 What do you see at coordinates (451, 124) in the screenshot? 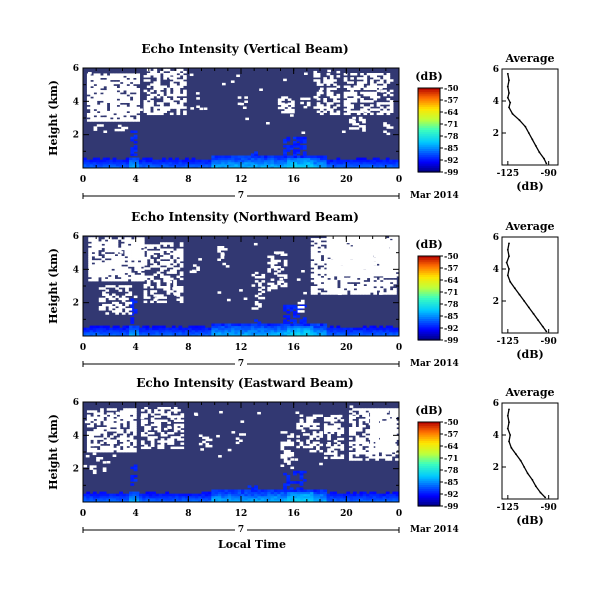
I see `colorbar-tick-label: -71` at bounding box center [451, 124].